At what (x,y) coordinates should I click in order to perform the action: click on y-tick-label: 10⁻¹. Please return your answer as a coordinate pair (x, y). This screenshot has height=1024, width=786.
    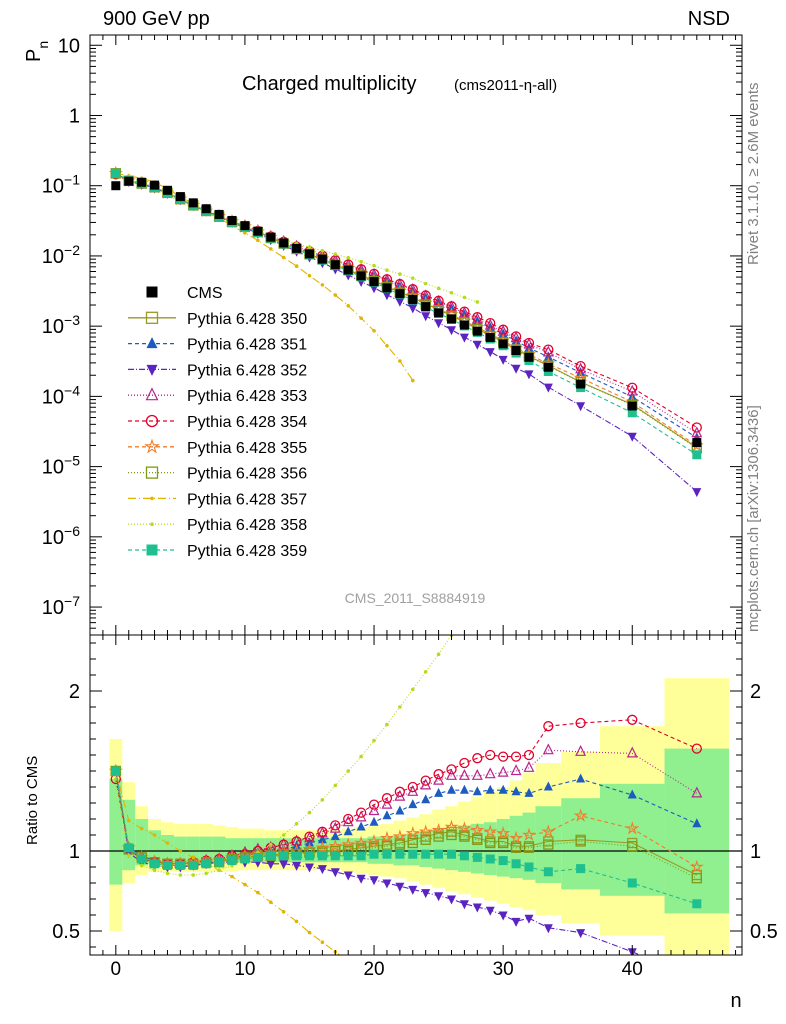
    Looking at the image, I should click on (61, 185).